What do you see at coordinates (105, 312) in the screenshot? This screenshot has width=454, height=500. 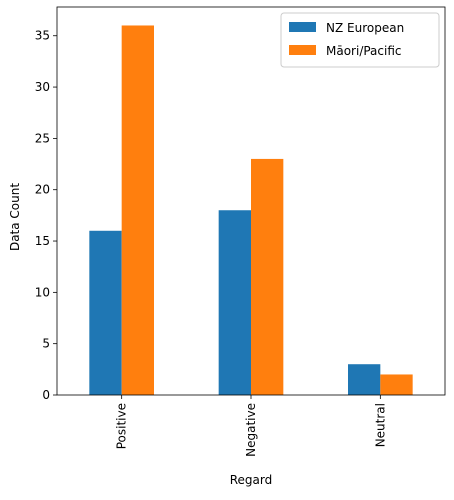 I see `bar-nz-european-positive` at bounding box center [105, 312].